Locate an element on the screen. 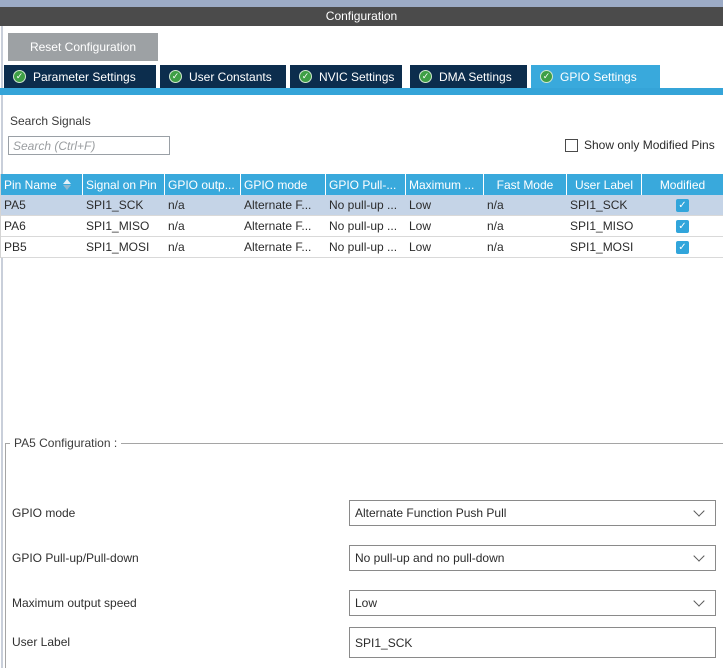  tab-dma-settings: ✓ DMA Settings is located at coordinates (468, 76).